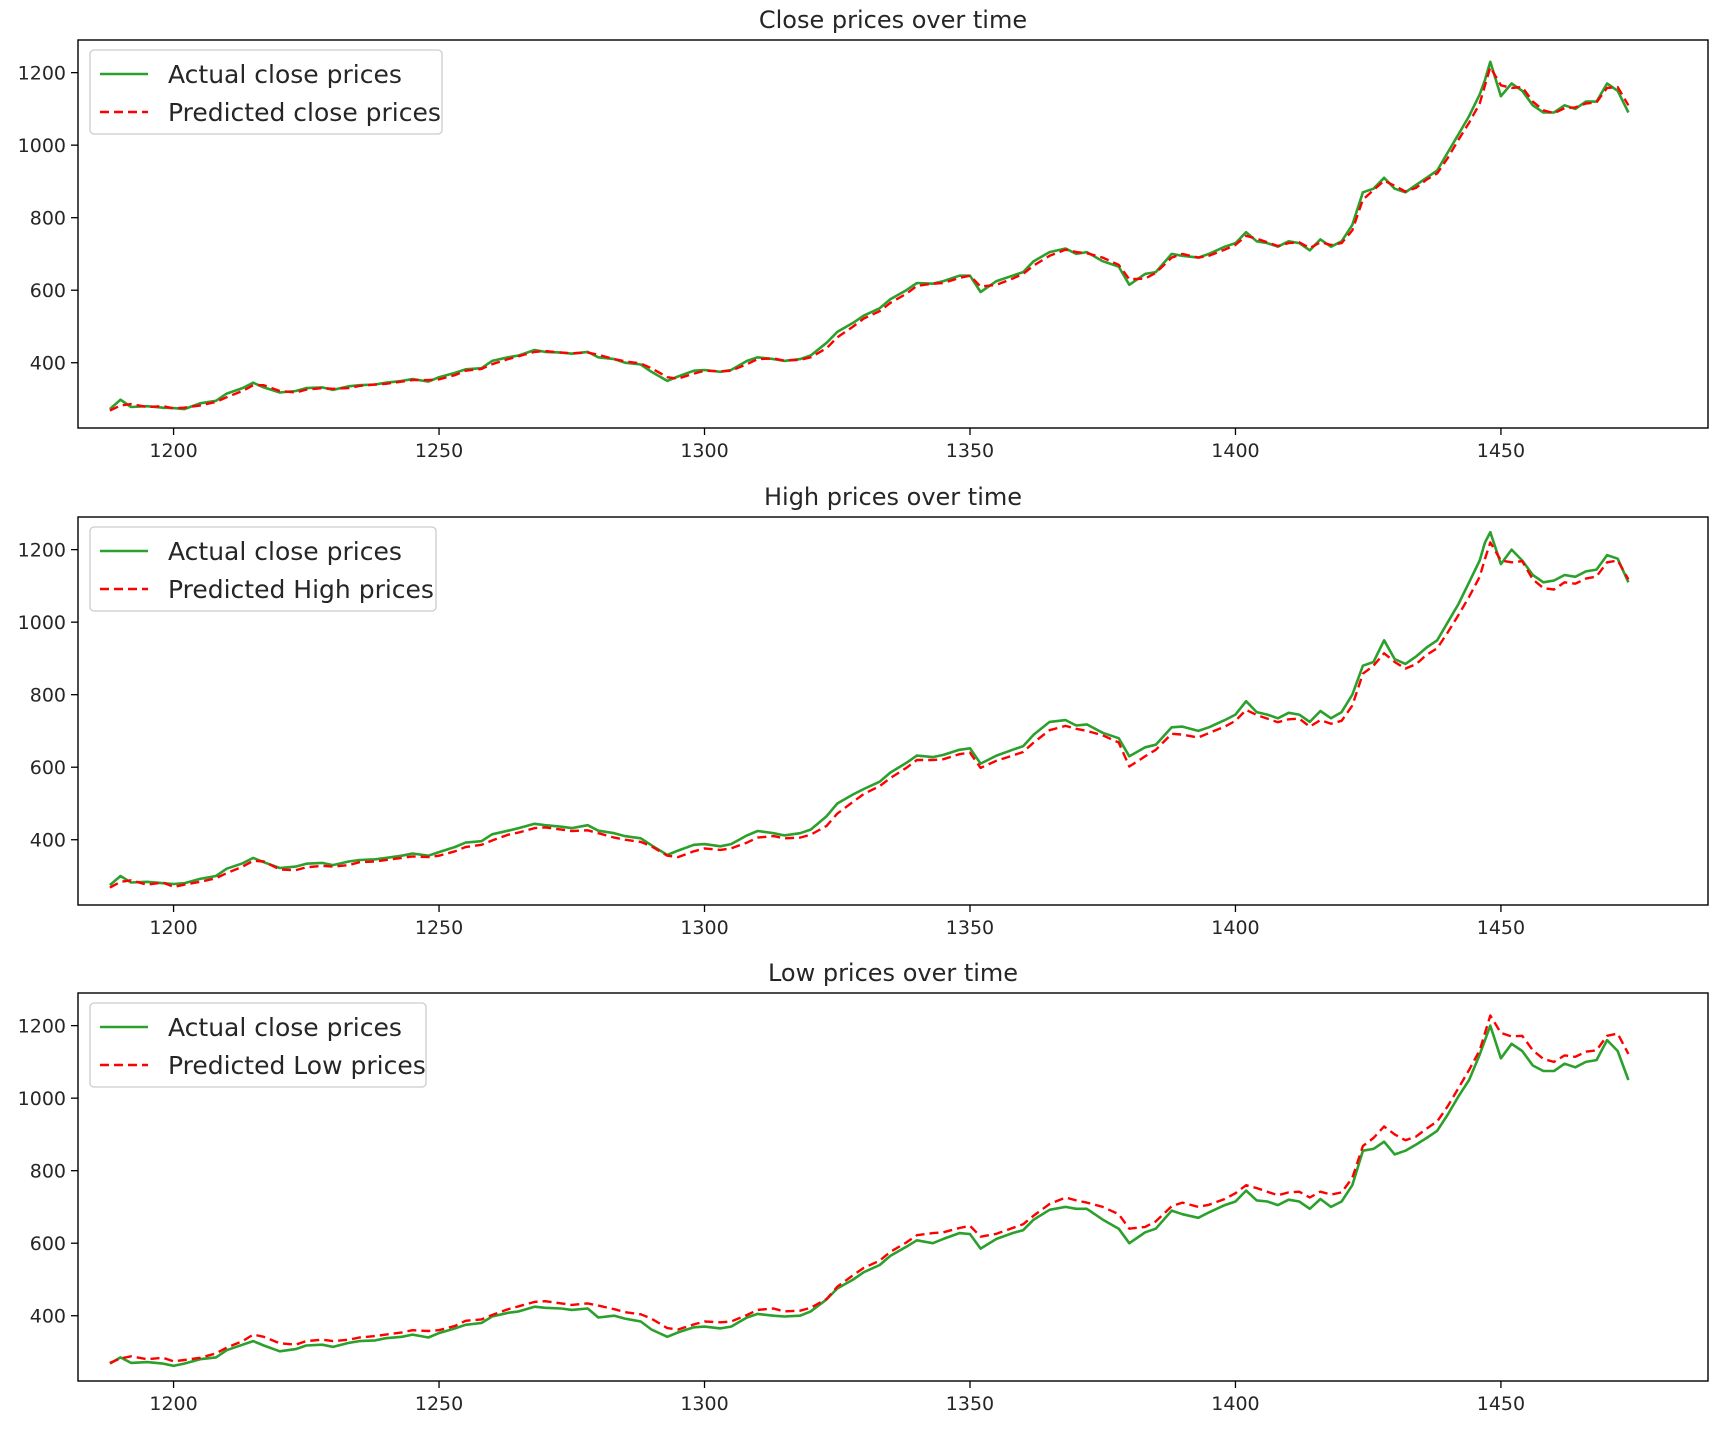 This screenshot has height=1429, width=1722. I want to click on legend-entry: Predicted High prices, so click(301, 589).